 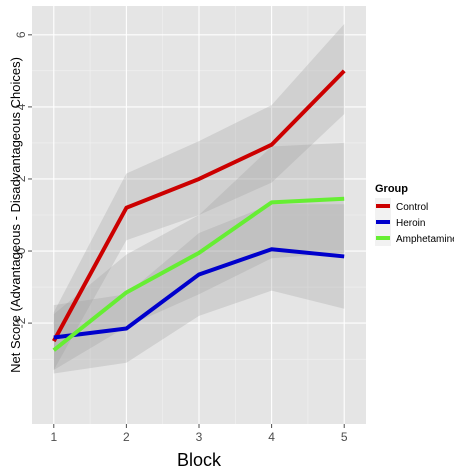 What do you see at coordinates (412, 207) in the screenshot?
I see `legend-label-control: Control` at bounding box center [412, 207].